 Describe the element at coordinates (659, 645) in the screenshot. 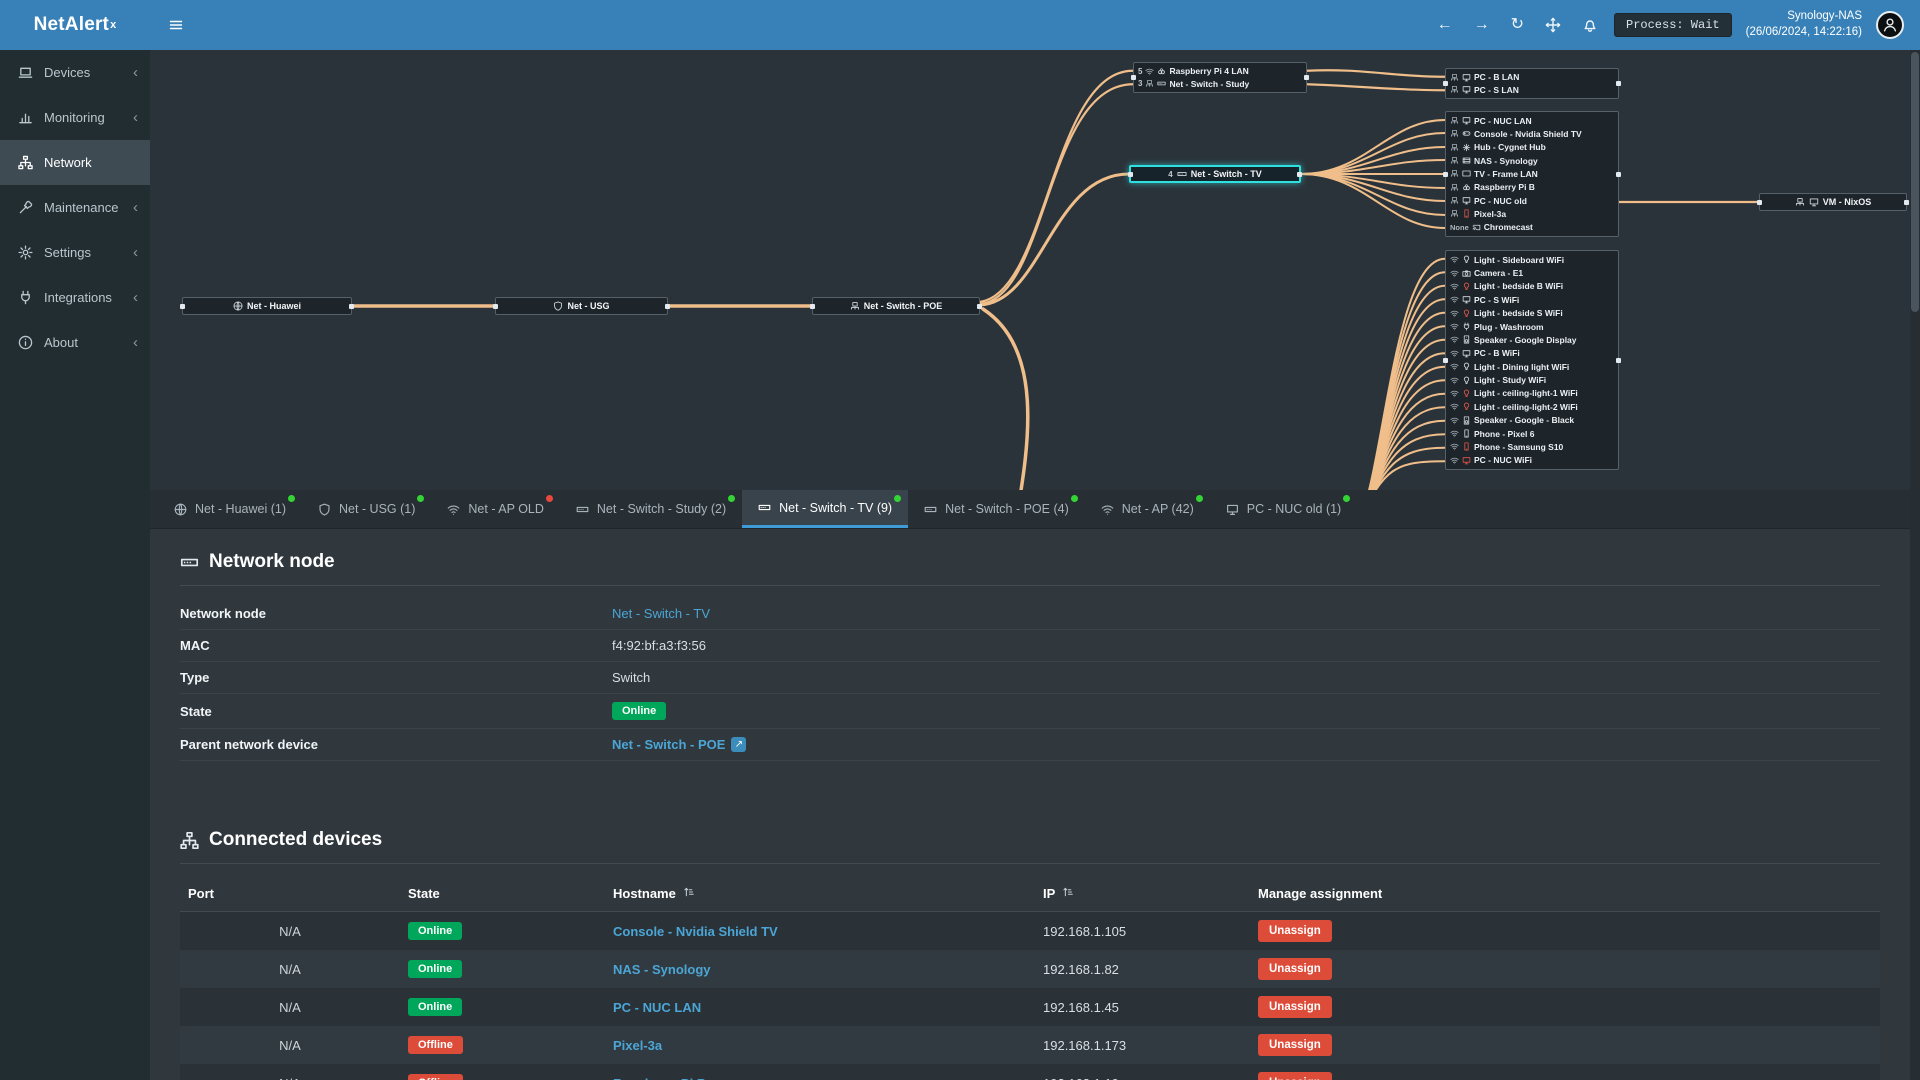

I see `mac-value: f4:92:bf:a3:f3:56` at that location.